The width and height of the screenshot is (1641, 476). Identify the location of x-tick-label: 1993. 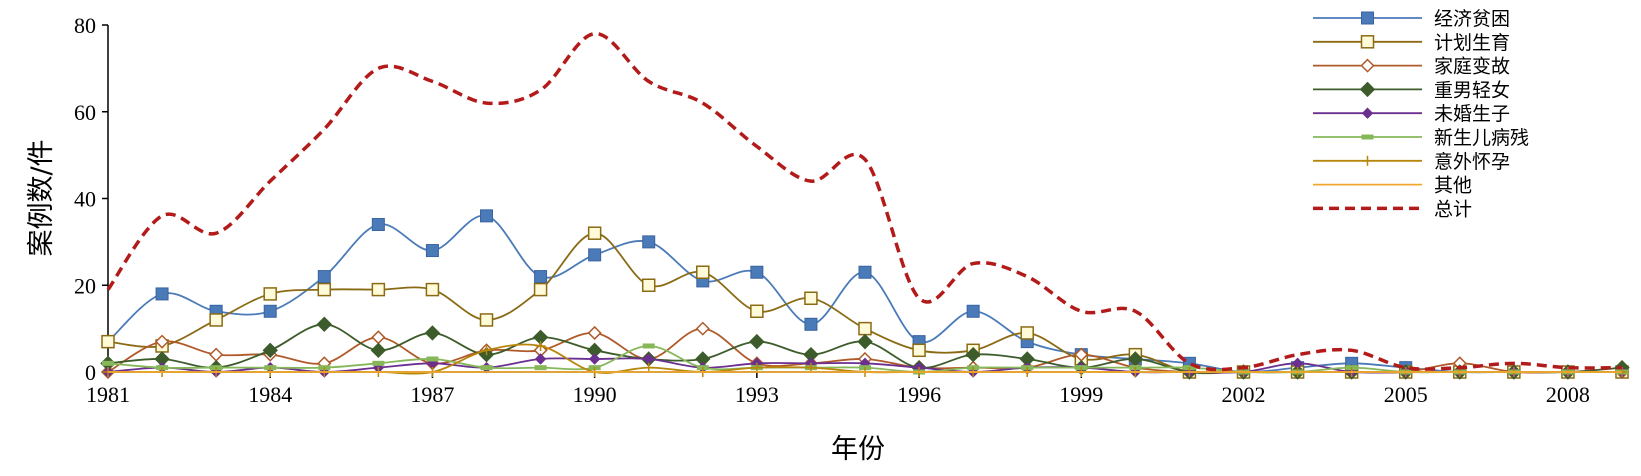
(757, 394).